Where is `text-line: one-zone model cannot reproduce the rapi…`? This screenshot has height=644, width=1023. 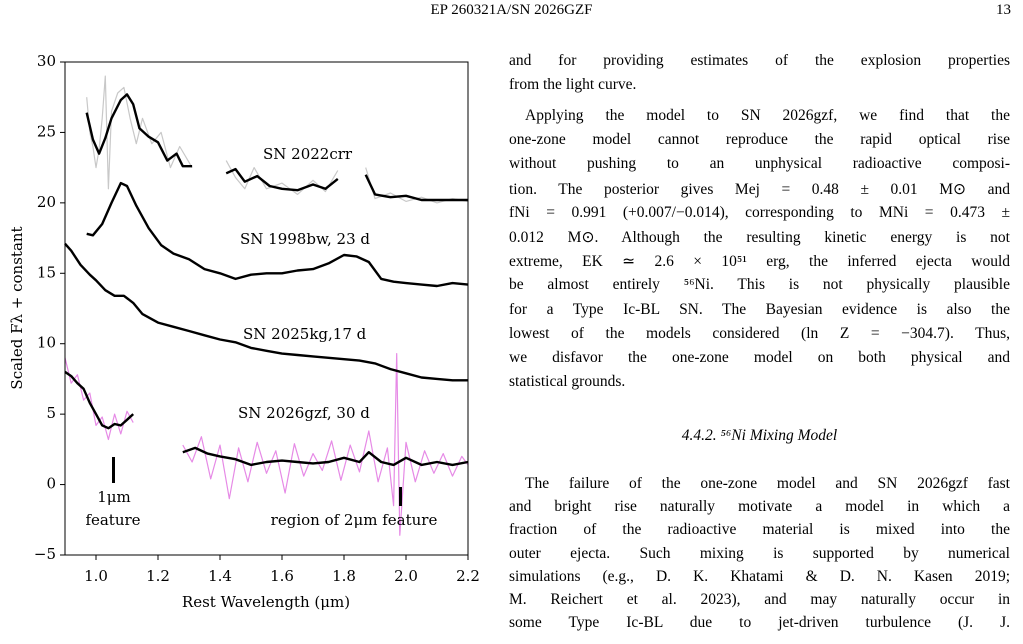 text-line: one-zone model cannot reproduce the rapi… is located at coordinates (759, 140).